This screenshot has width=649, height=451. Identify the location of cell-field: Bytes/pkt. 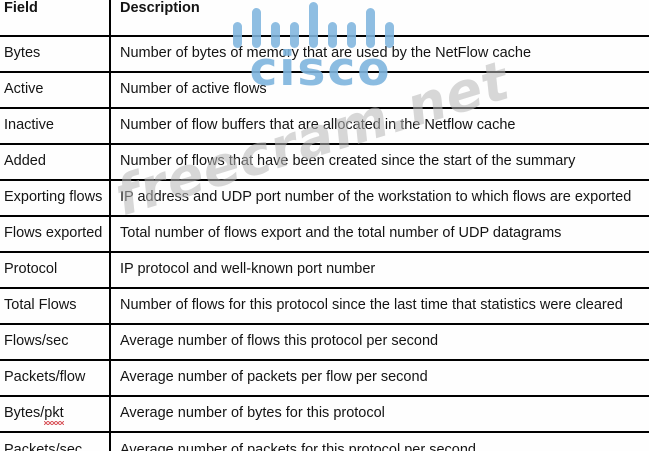
(55, 414).